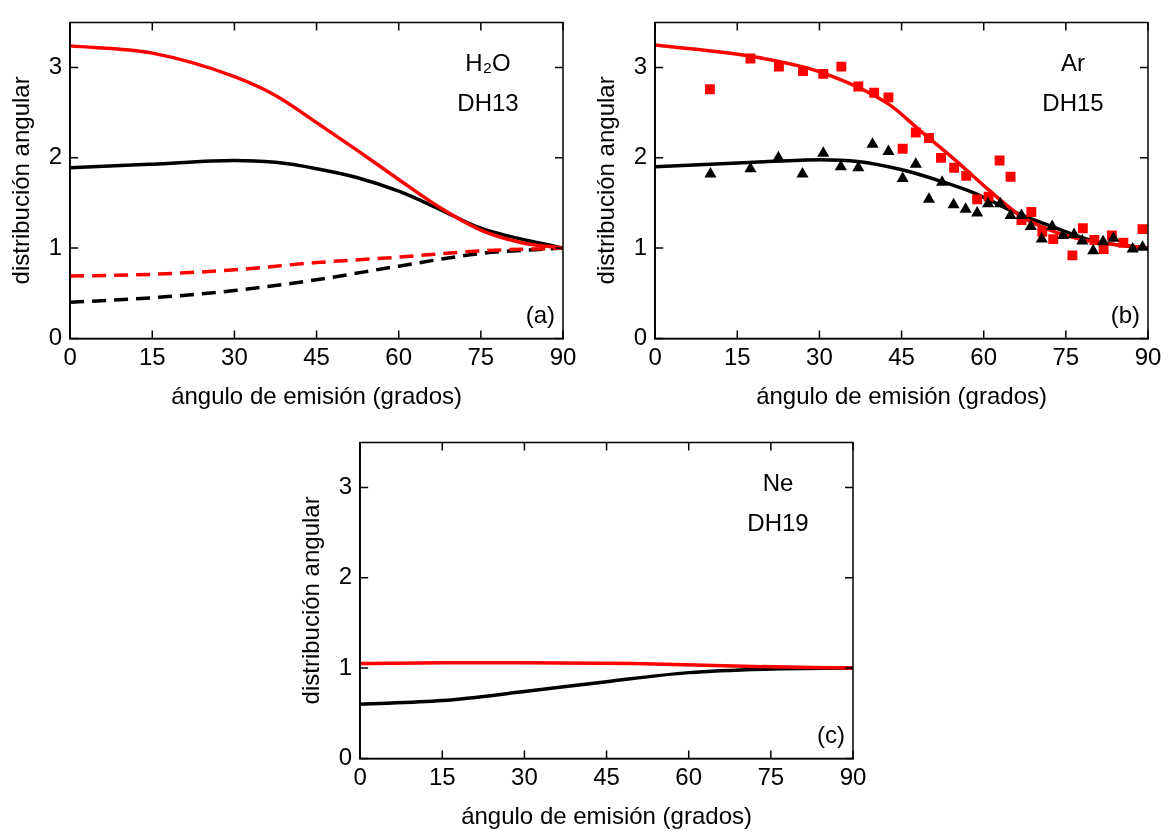  I want to click on annotation: Ne, so click(778, 483).